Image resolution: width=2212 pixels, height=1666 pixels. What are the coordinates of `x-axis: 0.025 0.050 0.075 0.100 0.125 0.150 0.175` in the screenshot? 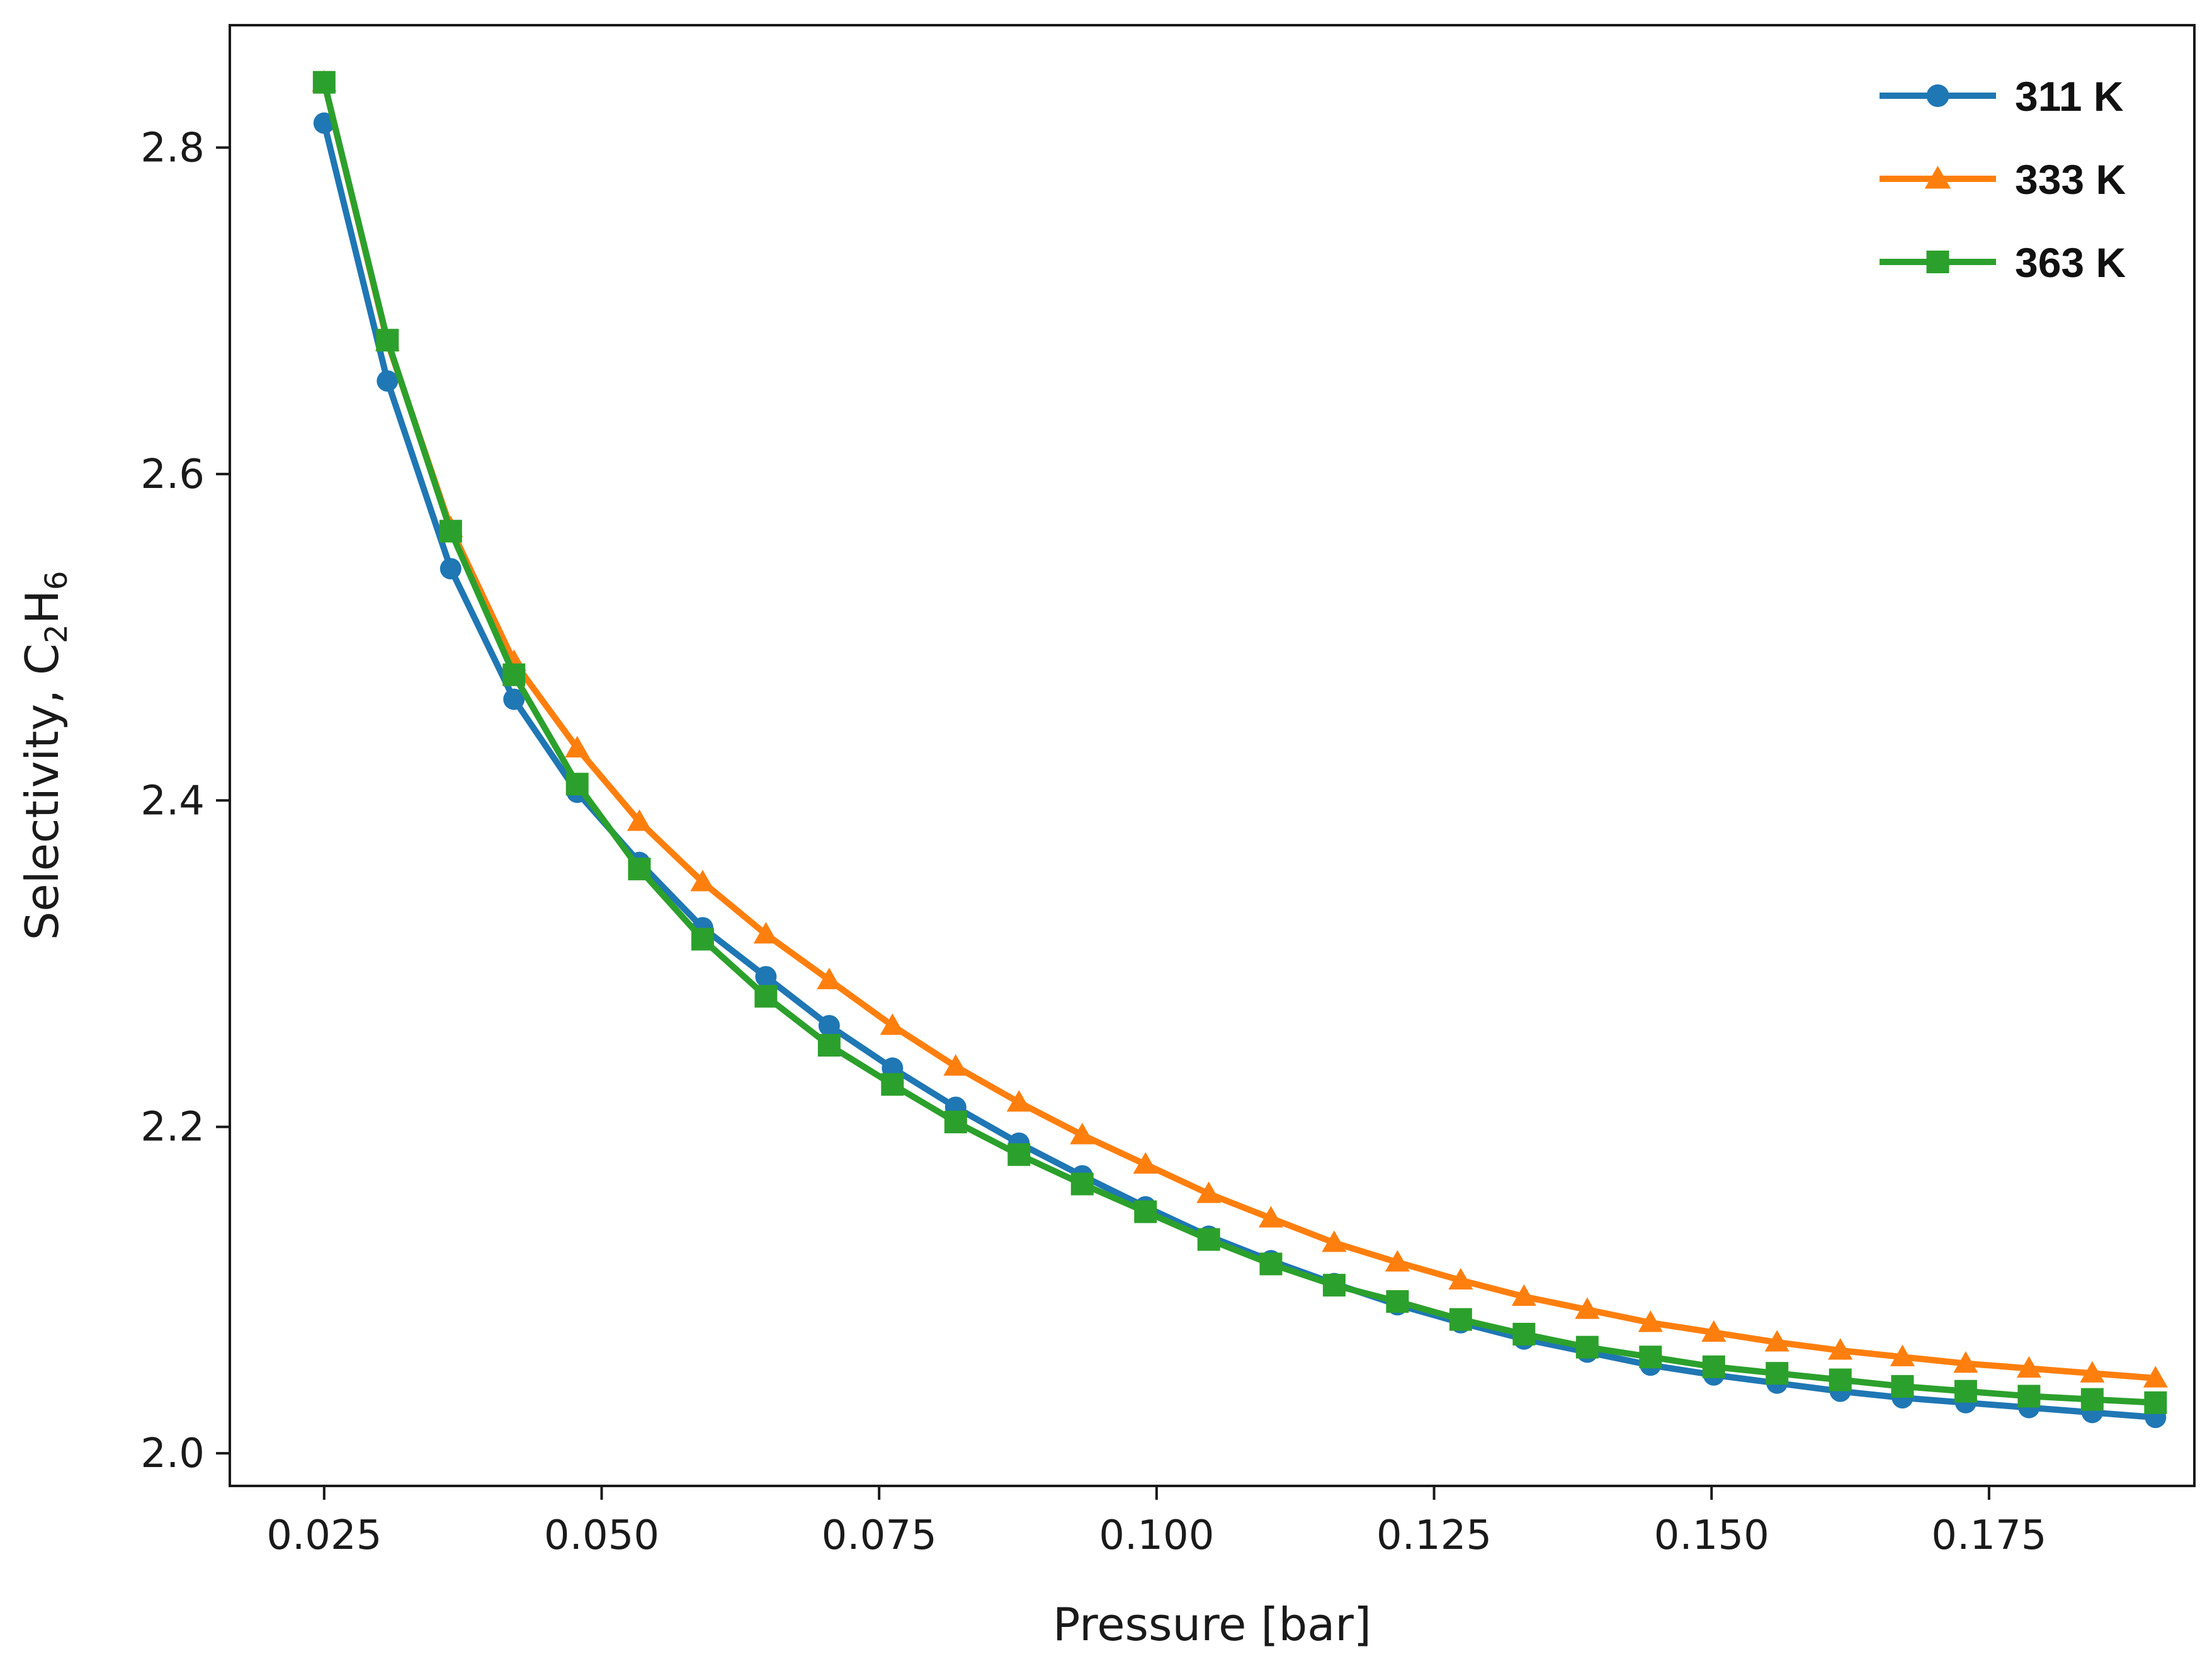 It's located at (1156, 1522).